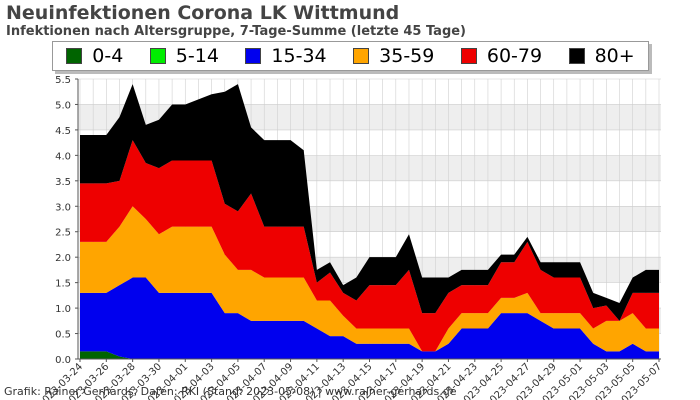 Image resolution: width=700 pixels, height=400 pixels. Describe the element at coordinates (63, 156) in the screenshot. I see `y-tick-label: 4.0` at that location.